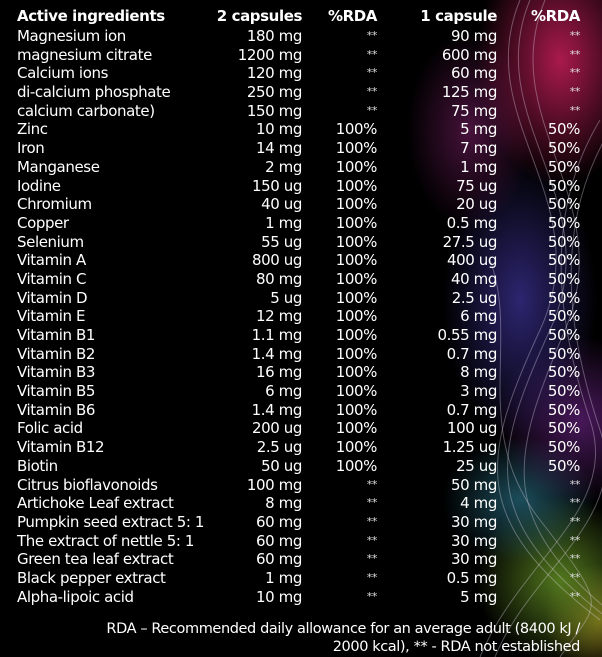  What do you see at coordinates (84, 54) in the screenshot?
I see `ingredient-name: magnesium citrate` at bounding box center [84, 54].